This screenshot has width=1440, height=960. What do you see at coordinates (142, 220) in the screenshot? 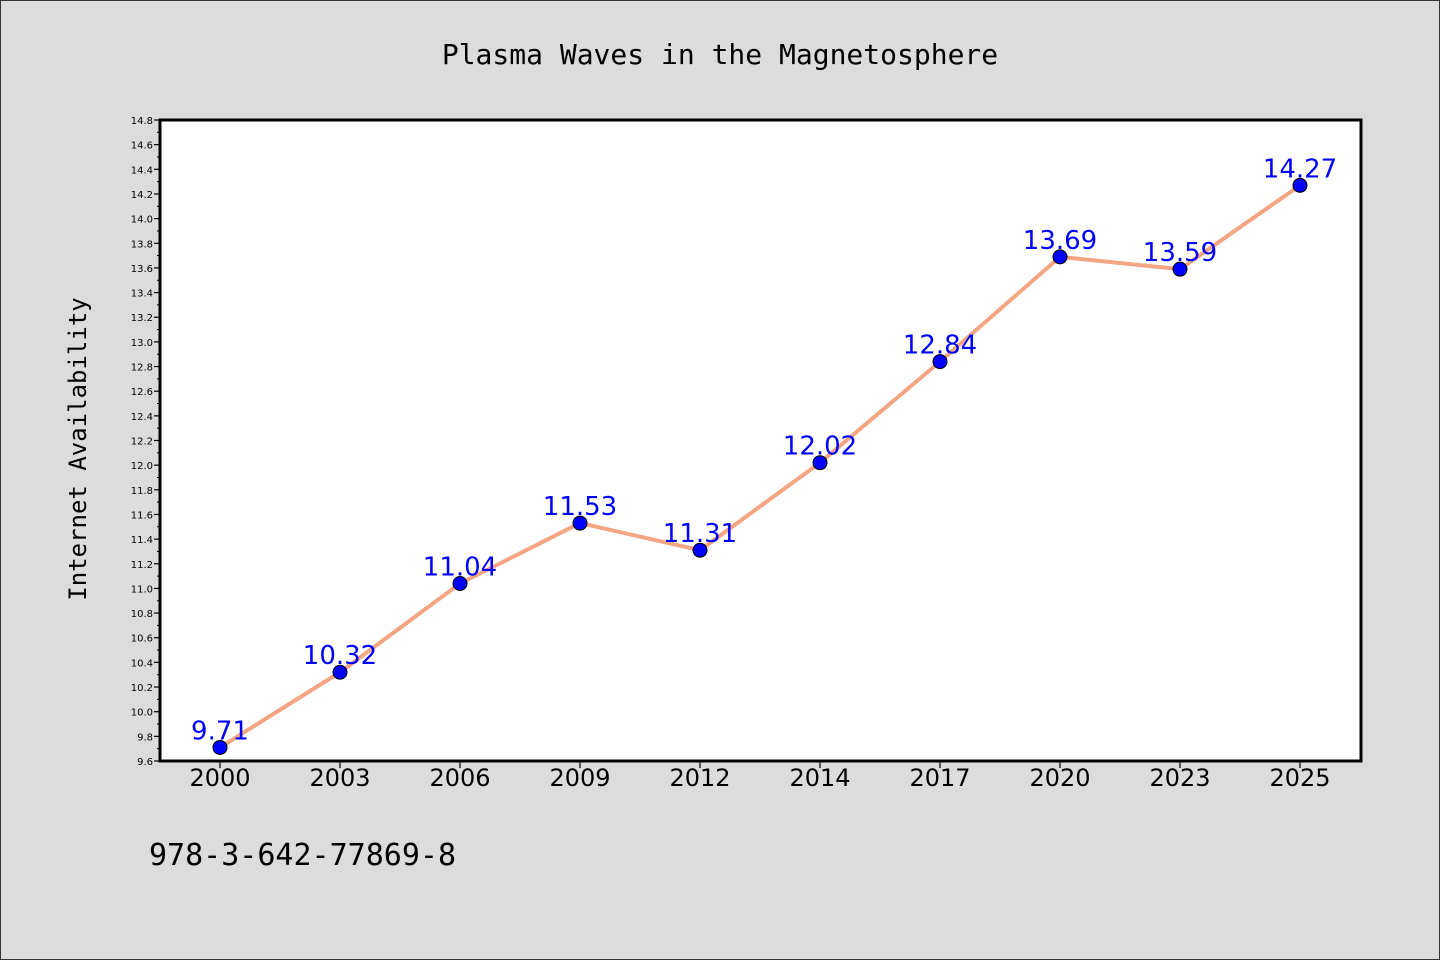
I see `y-tick-label: 14.0` at bounding box center [142, 220].